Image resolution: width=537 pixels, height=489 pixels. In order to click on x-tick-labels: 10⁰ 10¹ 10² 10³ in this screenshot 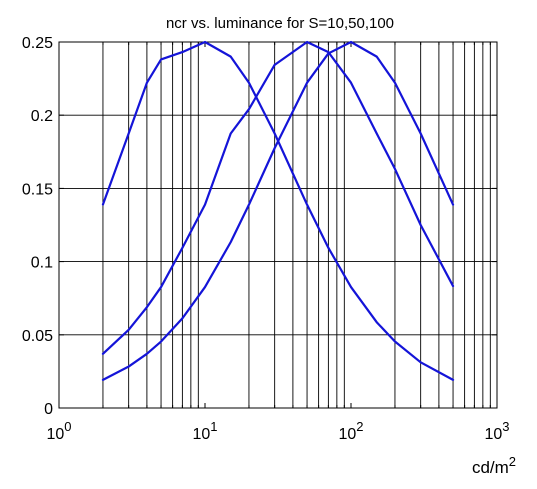, I will do `click(277, 431)`.